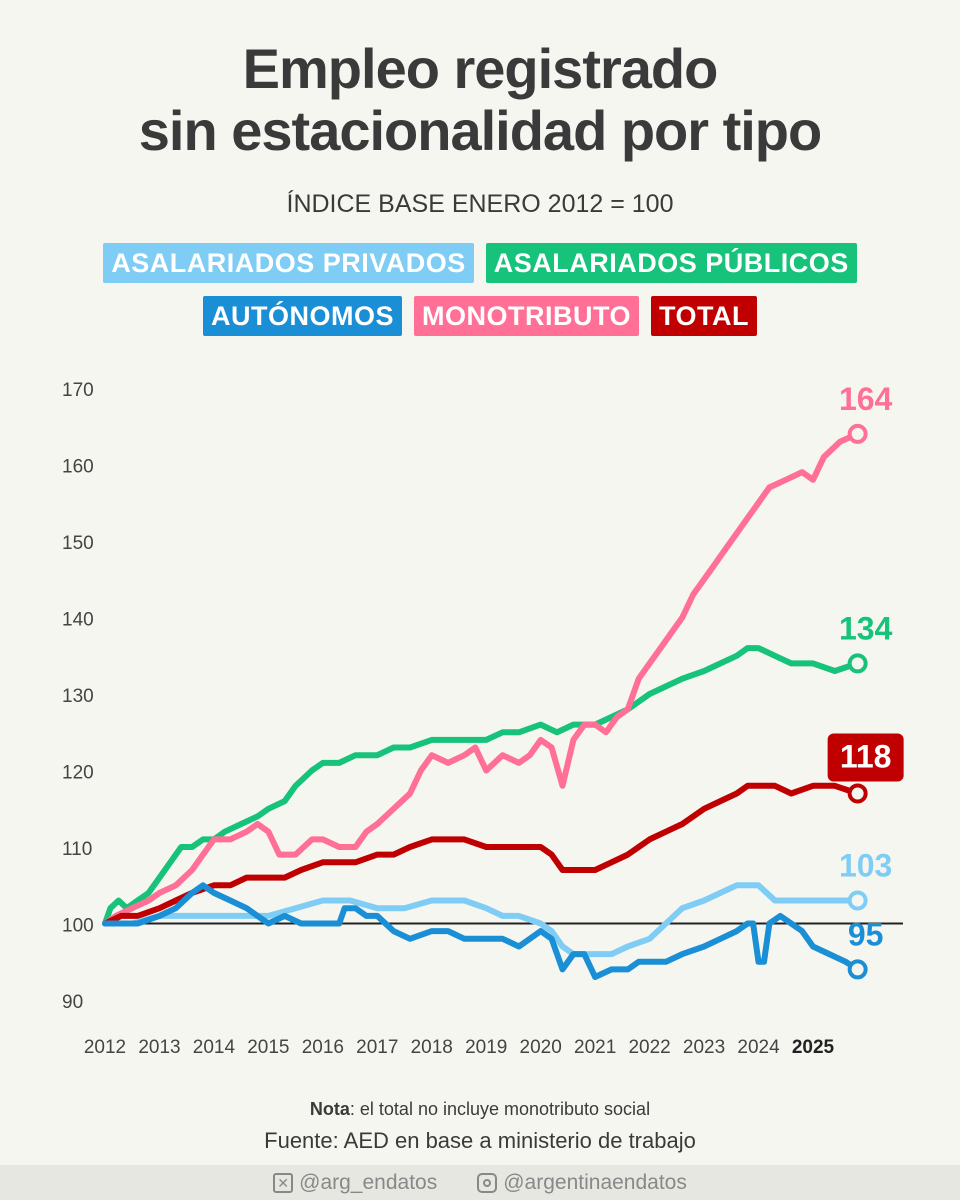 This screenshot has width=960, height=1200. What do you see at coordinates (78, 543) in the screenshot?
I see `y-tick-label-150: 150` at bounding box center [78, 543].